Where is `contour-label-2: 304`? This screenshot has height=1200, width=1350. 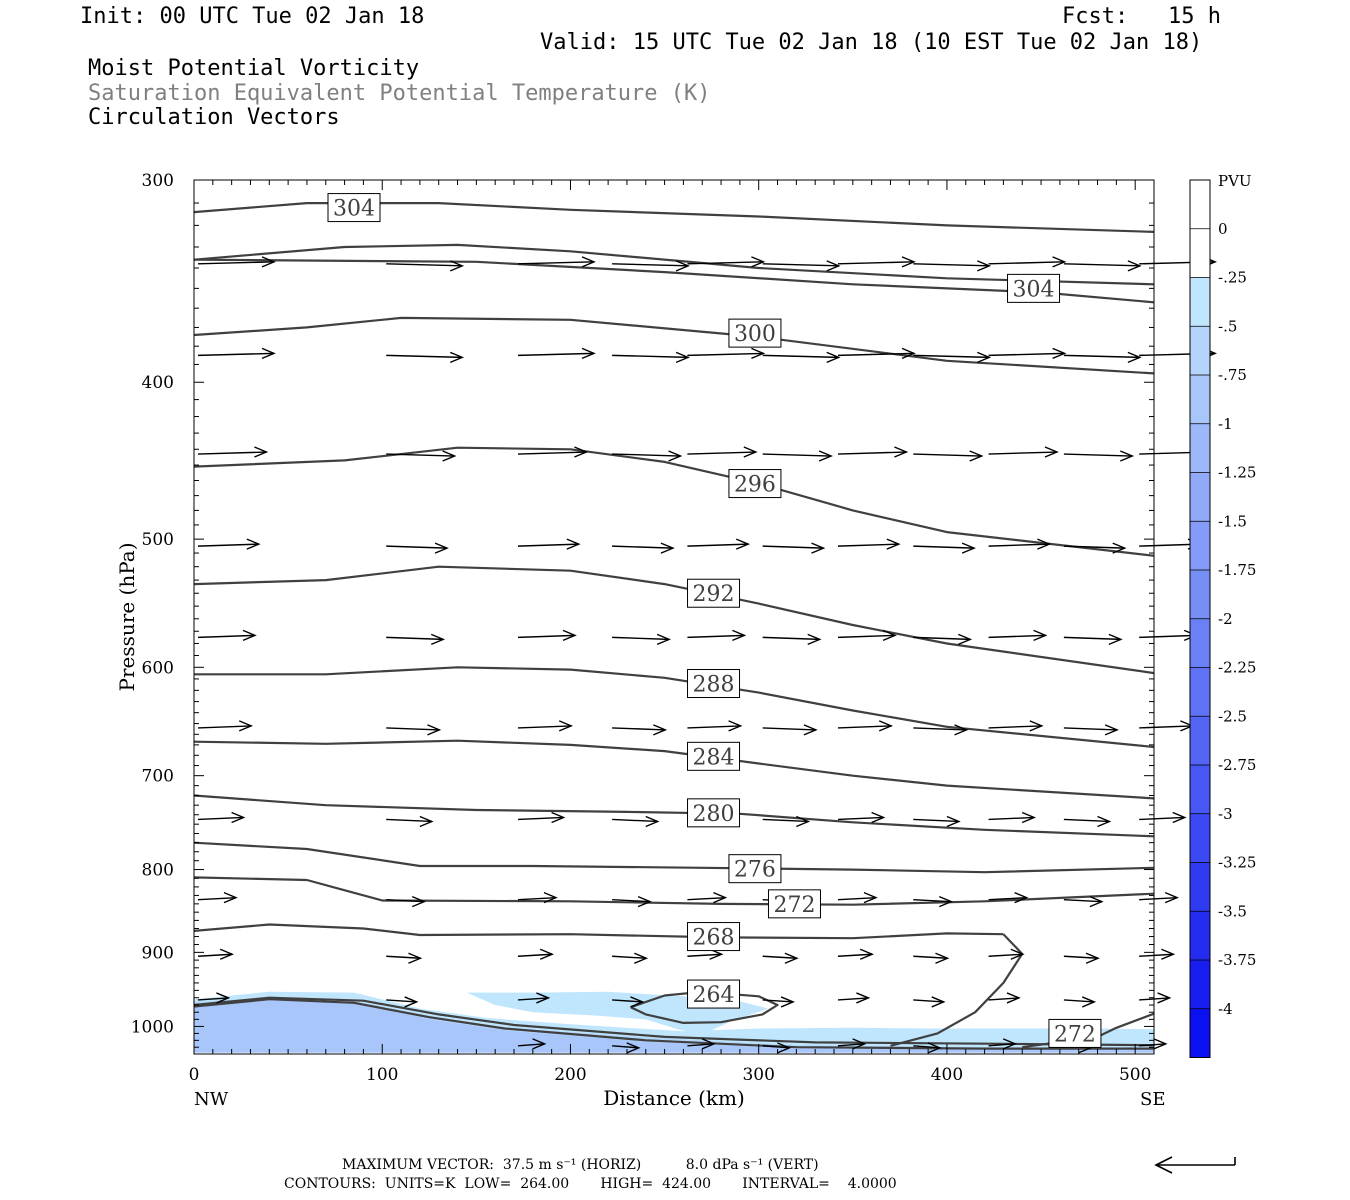 contour-label-2: 304 is located at coordinates (1034, 288).